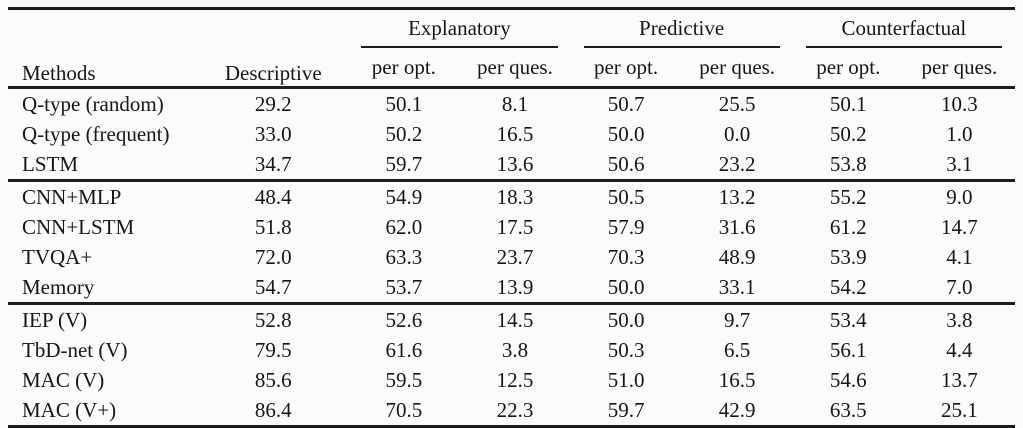  I want to click on value-cell: 48.9, so click(737, 256).